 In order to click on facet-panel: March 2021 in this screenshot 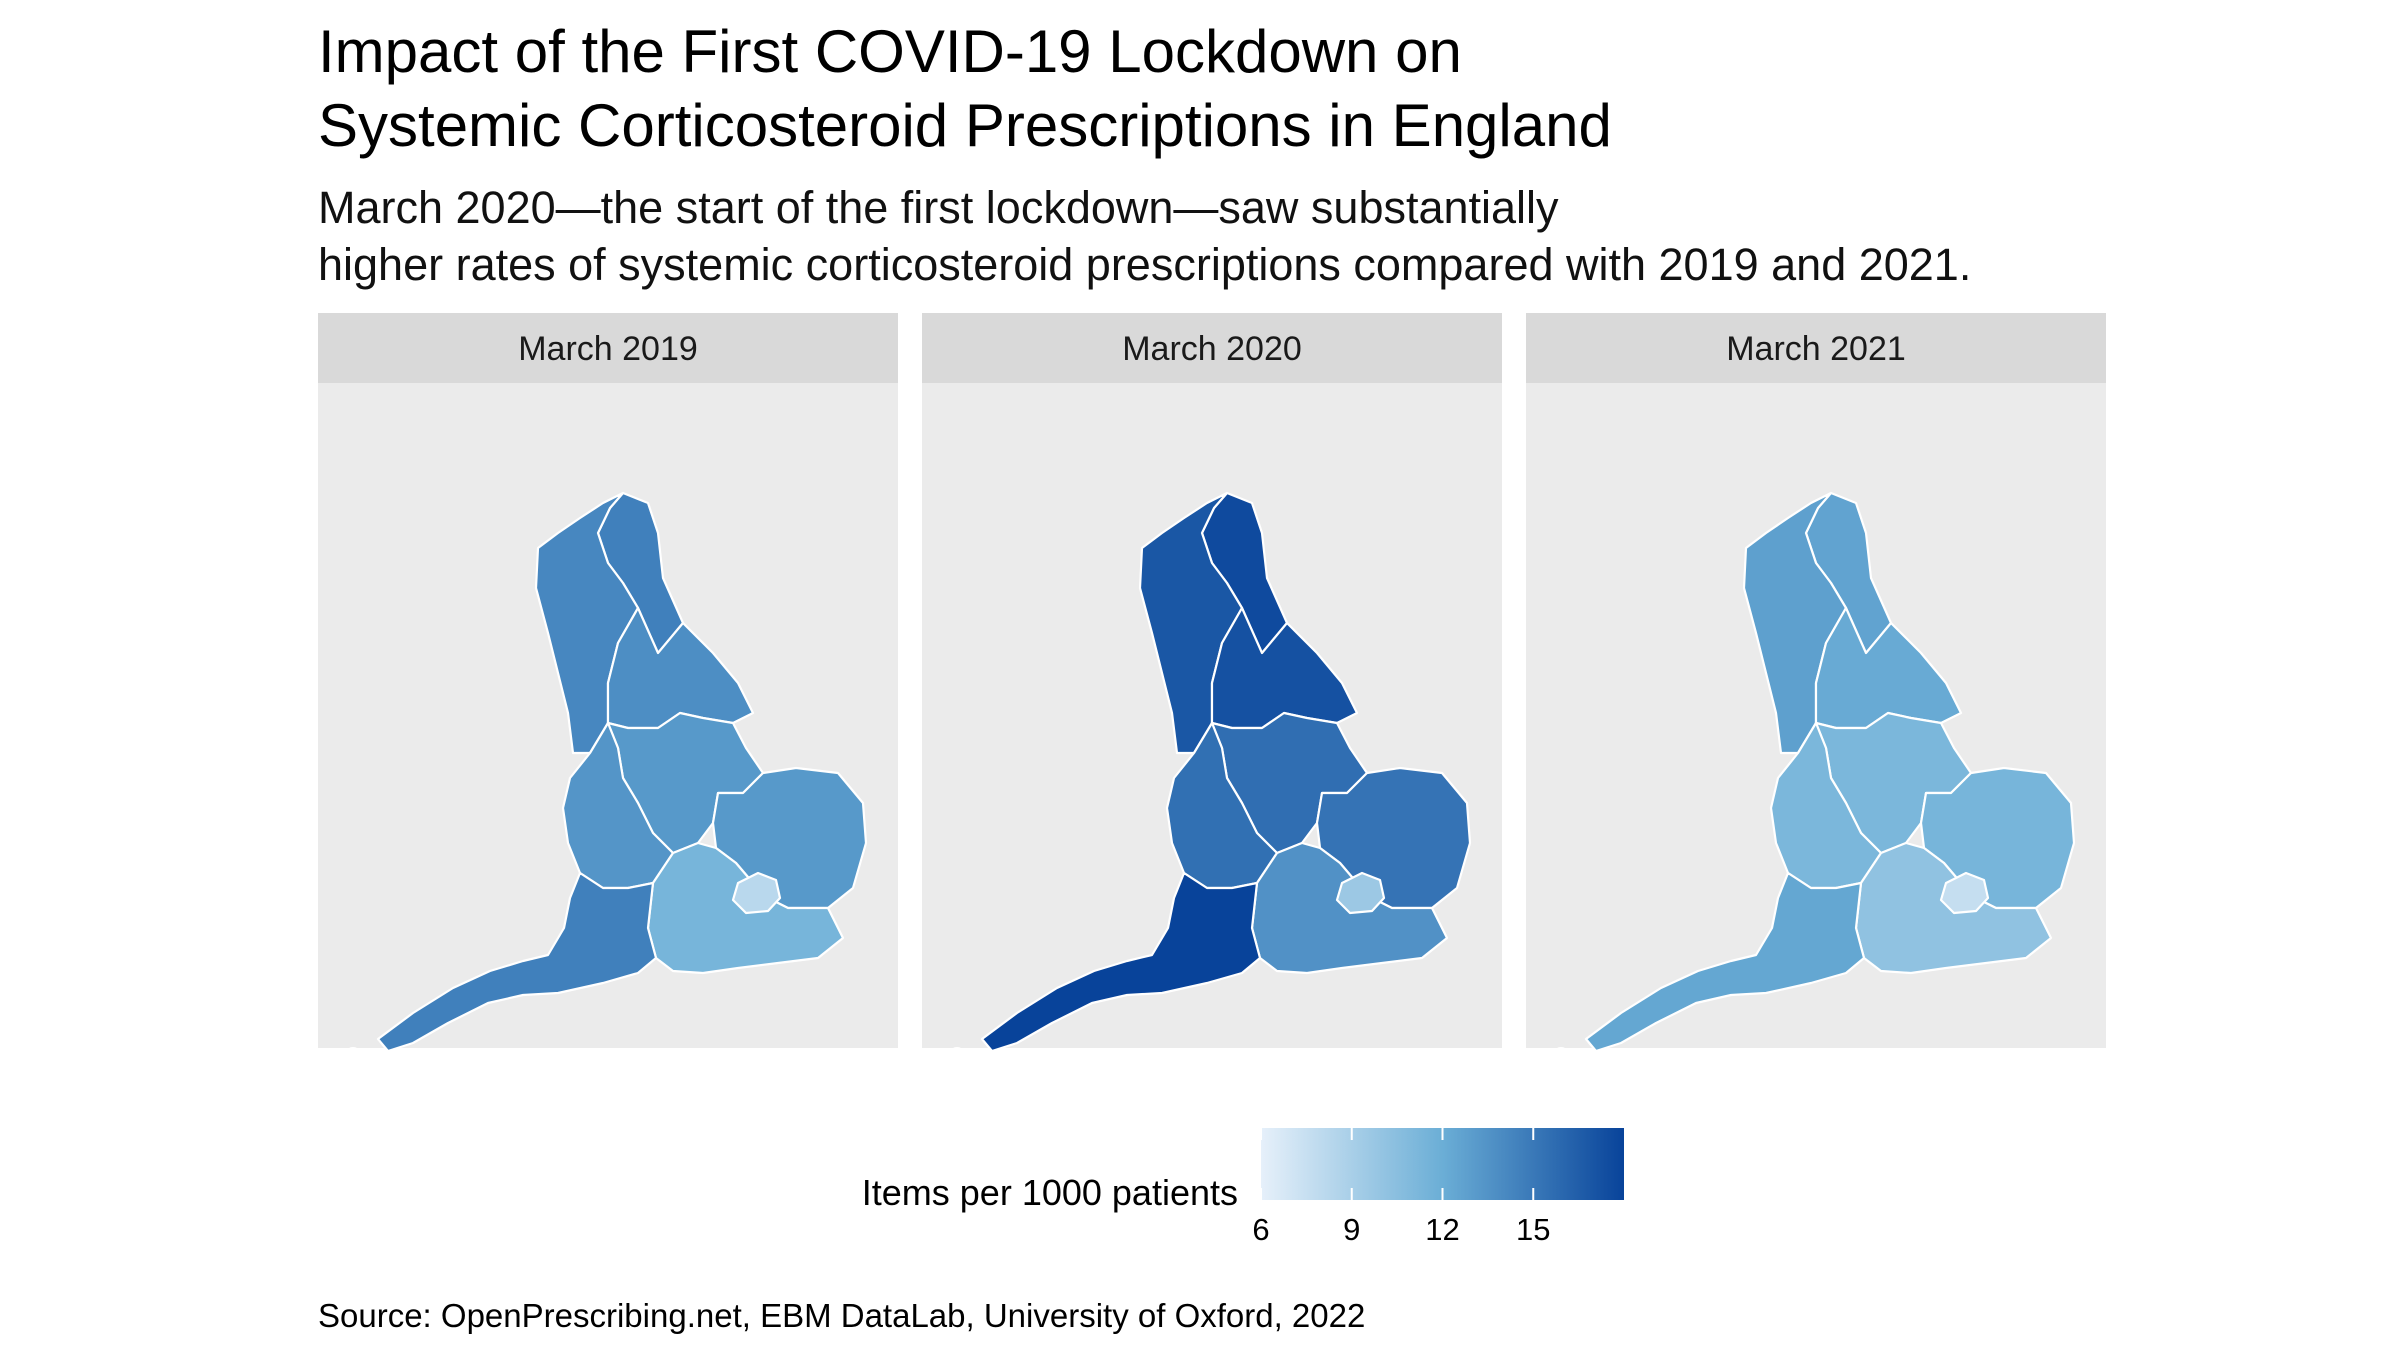, I will do `click(1816, 684)`.